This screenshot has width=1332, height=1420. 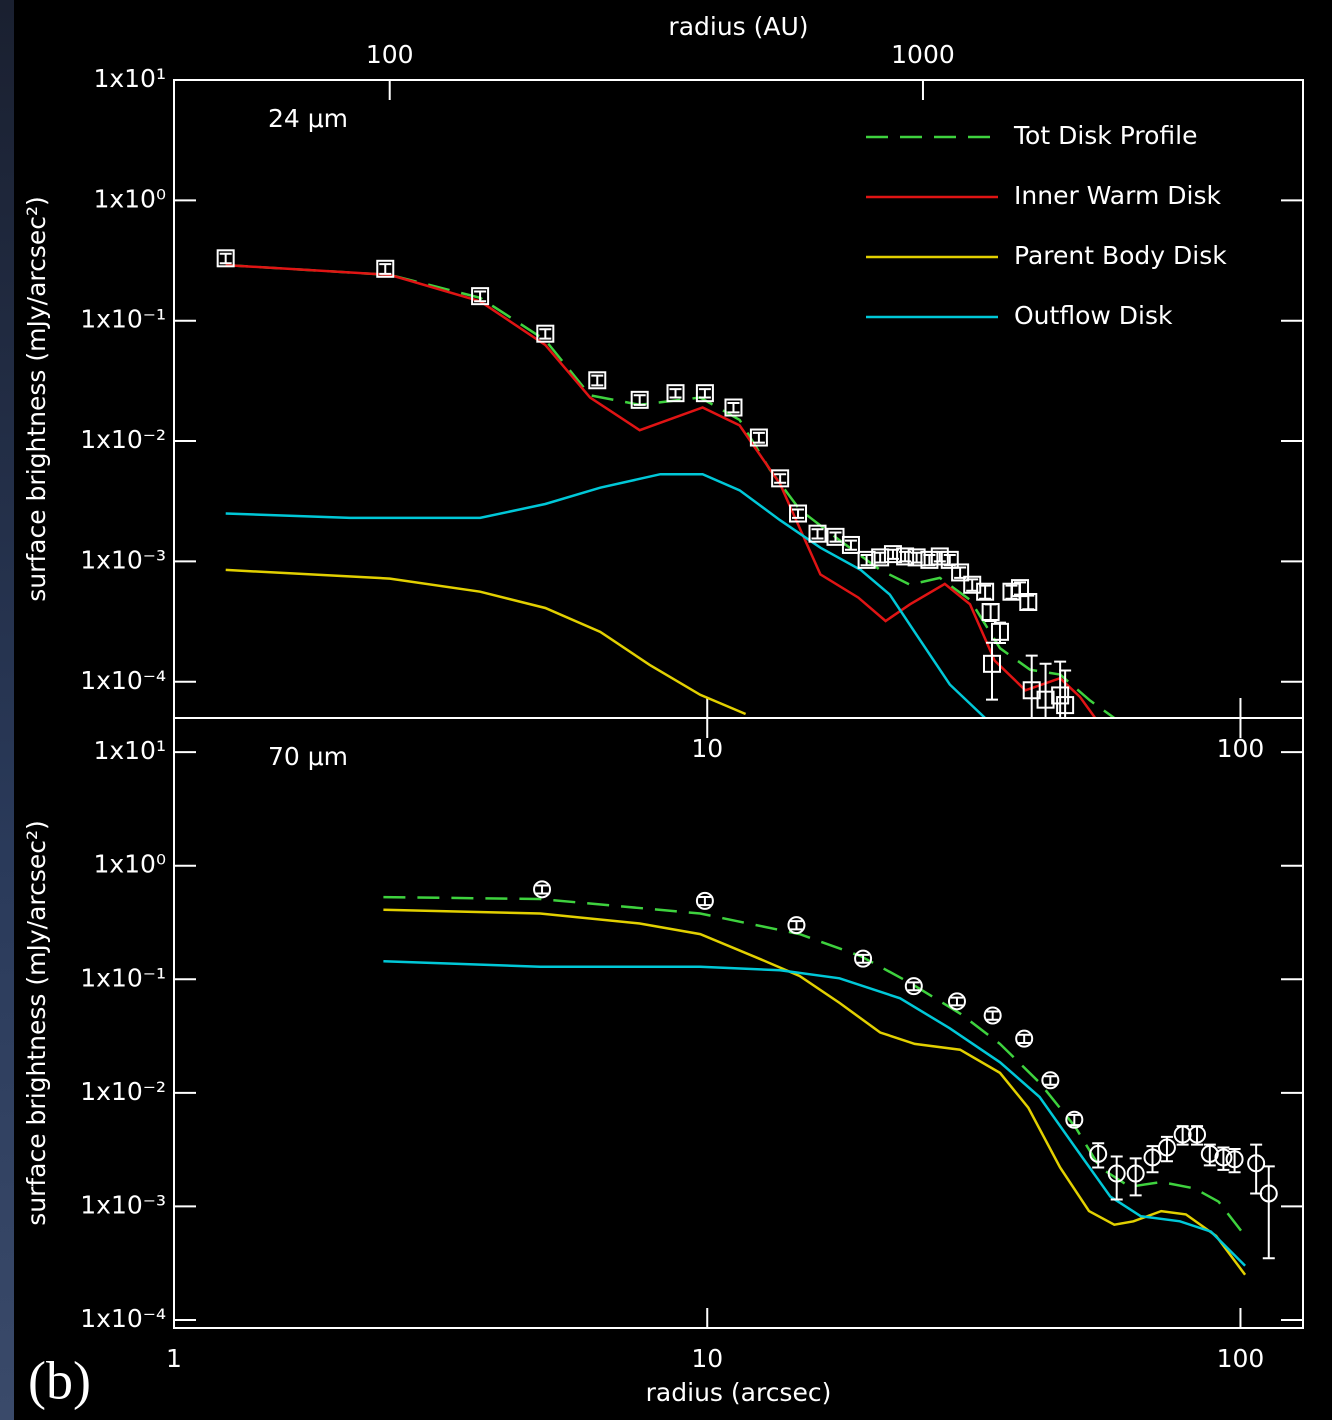 What do you see at coordinates (59, 1380) in the screenshot?
I see `panel-label: (b)` at bounding box center [59, 1380].